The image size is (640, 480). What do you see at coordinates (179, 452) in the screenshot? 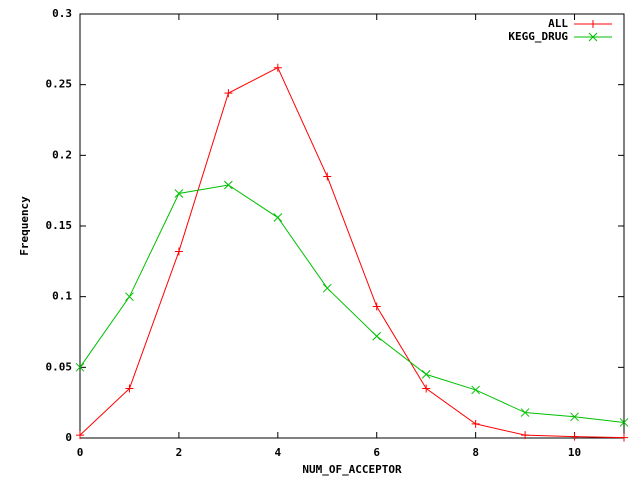
I see `x-tick-label: 2` at bounding box center [179, 452].